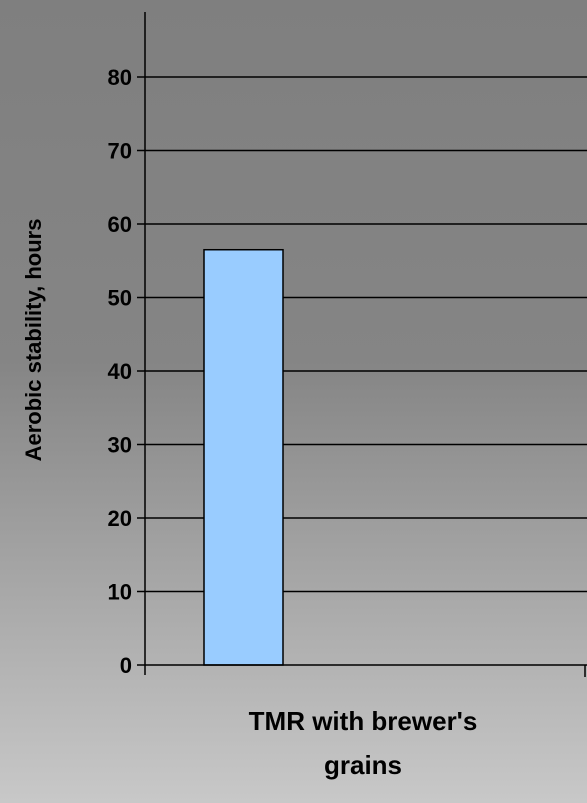 The image size is (587, 803). I want to click on y-tick-label: 40, so click(120, 371).